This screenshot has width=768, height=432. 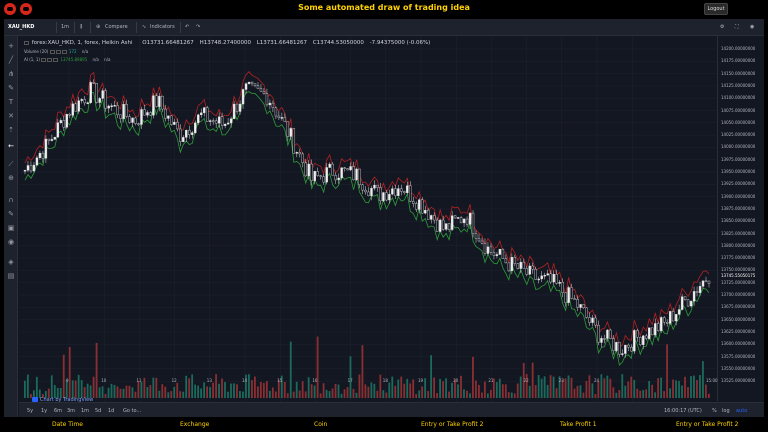 What do you see at coordinates (726, 411) in the screenshot?
I see `log-toggle: log` at bounding box center [726, 411].